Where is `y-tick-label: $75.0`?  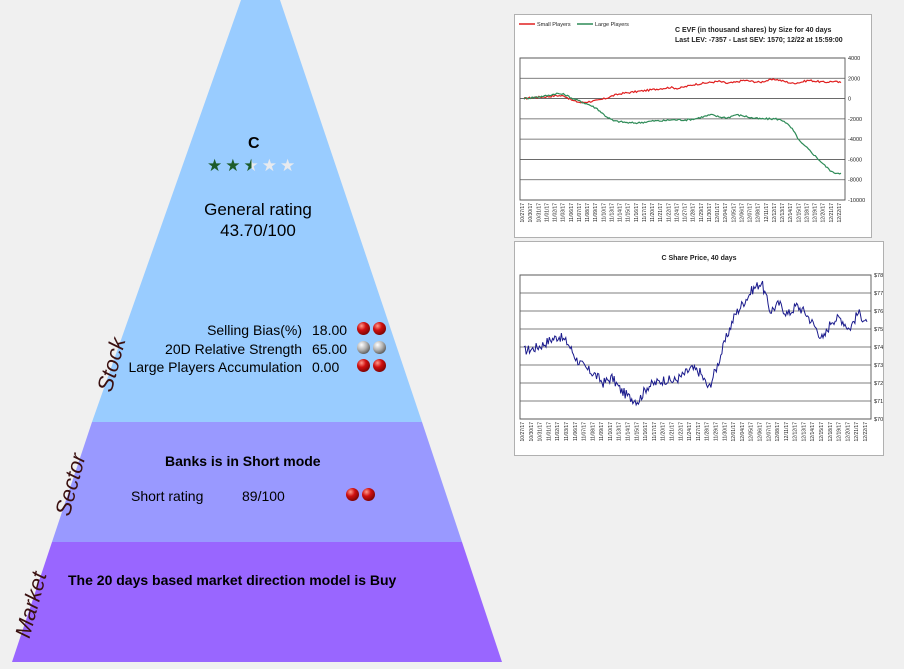
y-tick-label: $75.0 is located at coordinates (878, 330).